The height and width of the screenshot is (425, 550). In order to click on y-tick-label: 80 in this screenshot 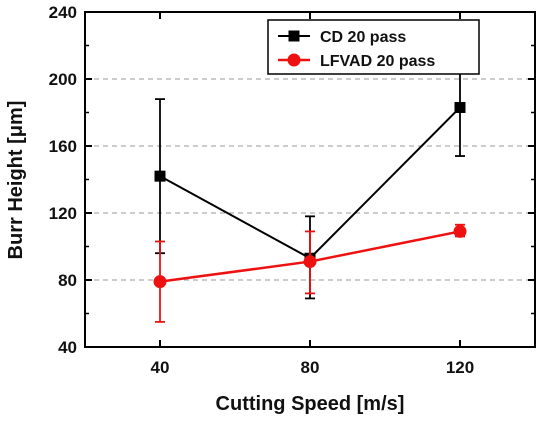, I will do `click(67, 280)`.